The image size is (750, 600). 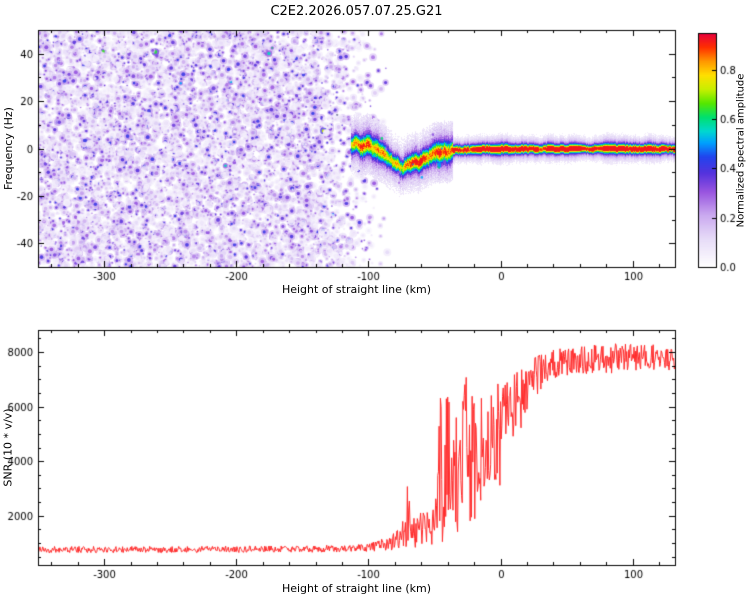 I want to click on spectrogram-xaxis-label: Height of straight line (km), so click(x=356, y=289).